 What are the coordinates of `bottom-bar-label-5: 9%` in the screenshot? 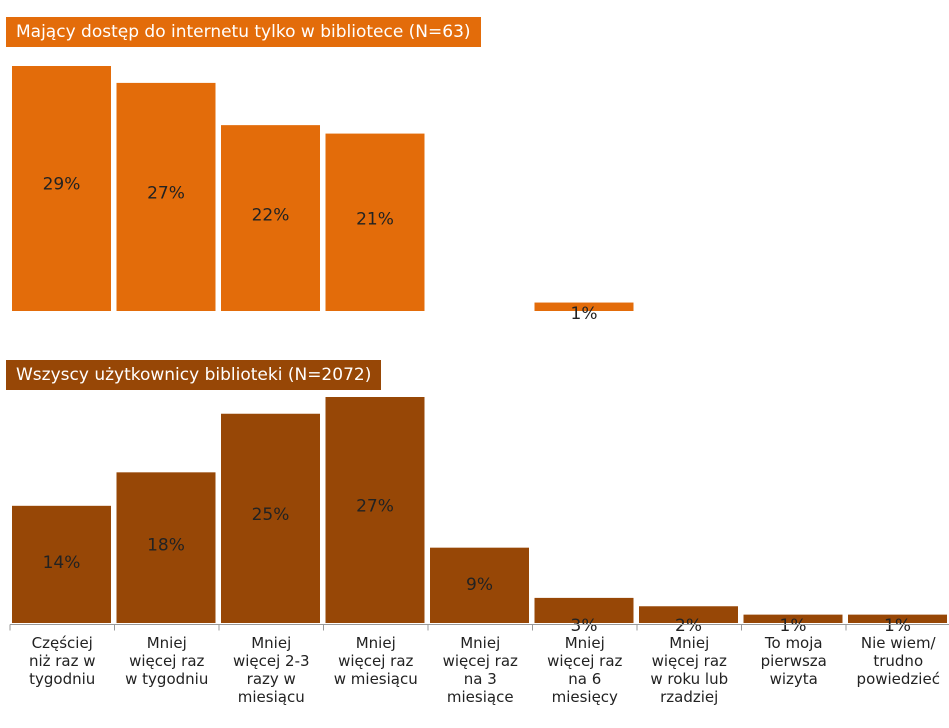 It's located at (479, 585).